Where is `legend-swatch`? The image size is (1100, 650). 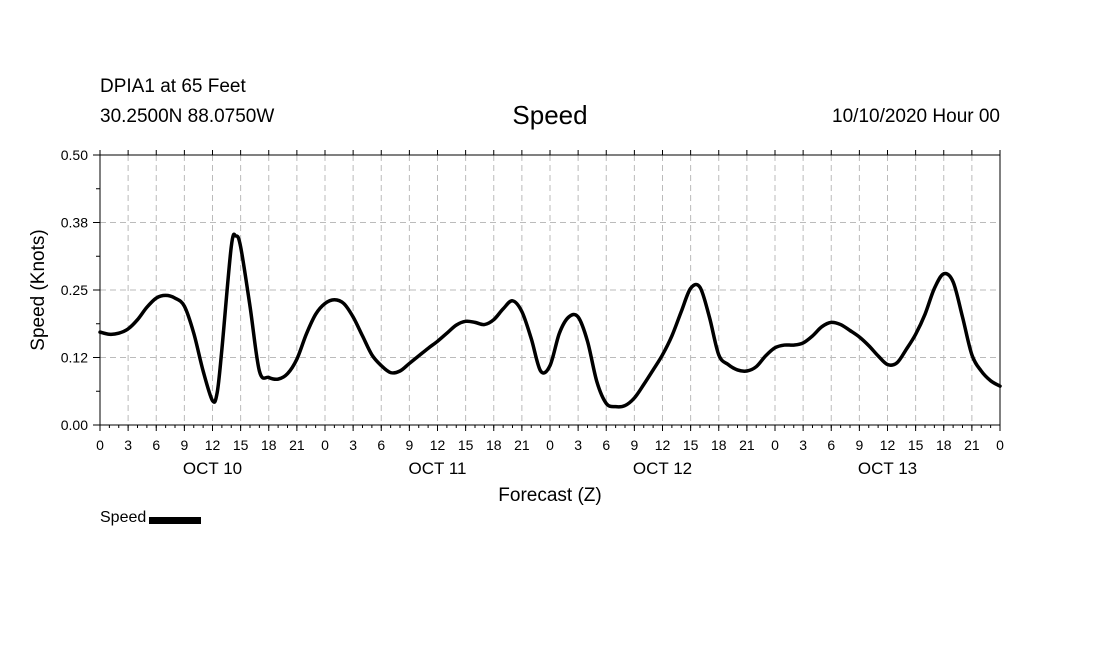
legend-swatch is located at coordinates (175, 520).